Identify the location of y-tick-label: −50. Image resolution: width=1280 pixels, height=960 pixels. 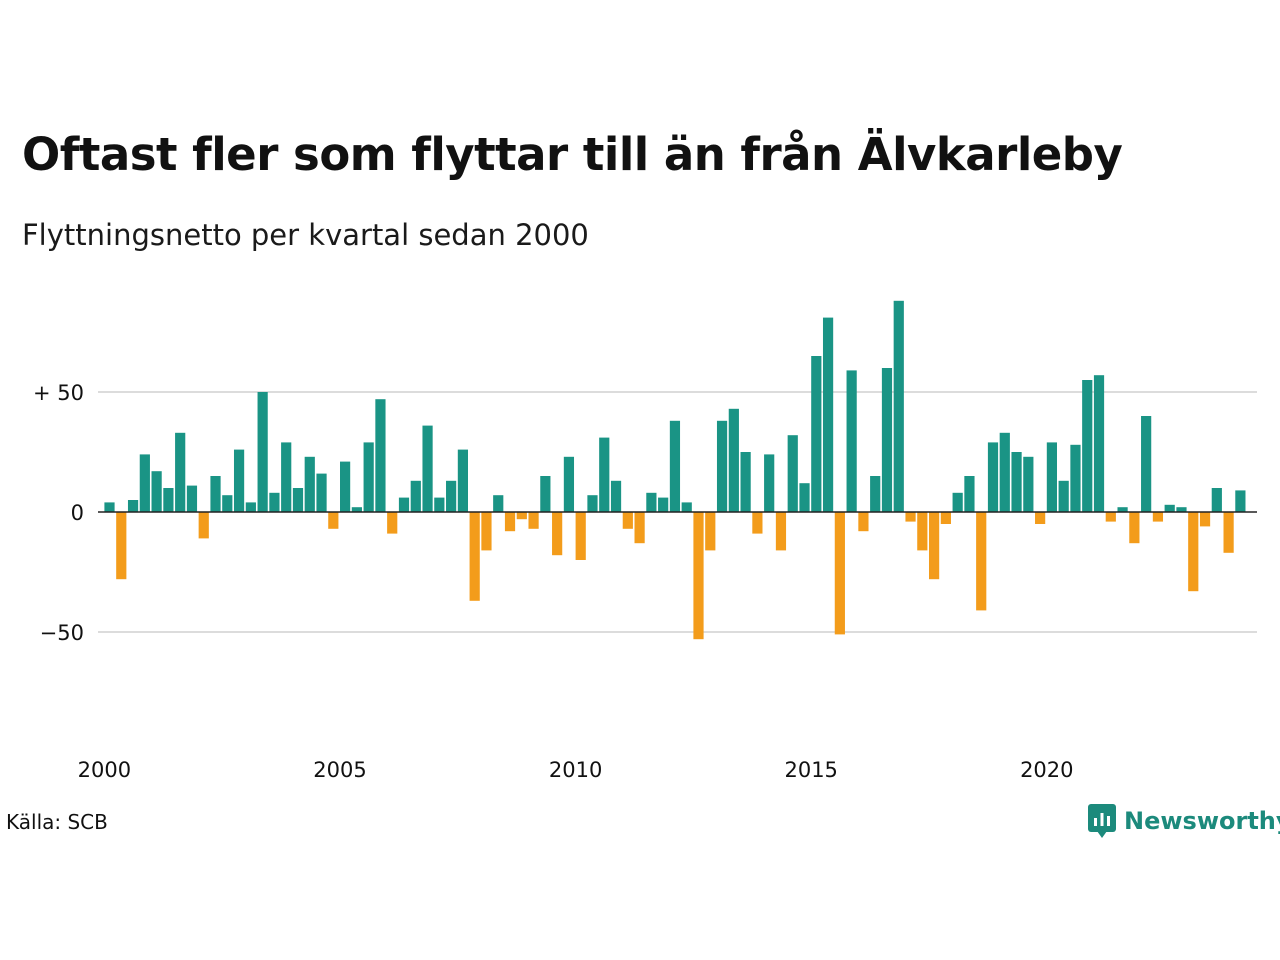
(62, 633).